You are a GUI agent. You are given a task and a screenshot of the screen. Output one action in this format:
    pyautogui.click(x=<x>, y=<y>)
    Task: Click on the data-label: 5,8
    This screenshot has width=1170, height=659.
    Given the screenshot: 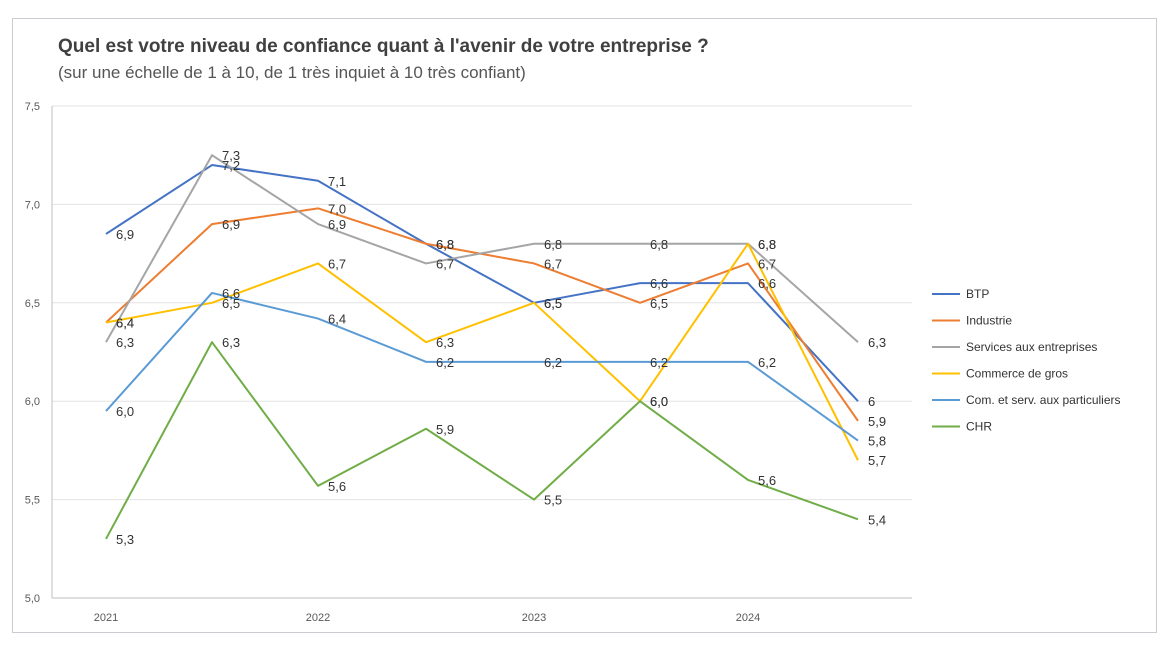 What is the action you would take?
    pyautogui.click(x=877, y=441)
    